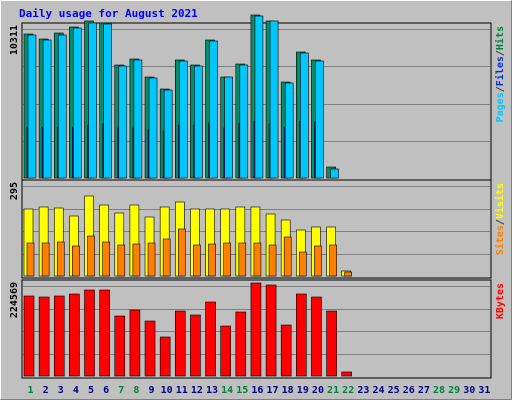  What do you see at coordinates (46, 390) in the screenshot?
I see `x-tick-label-day-2: 2` at bounding box center [46, 390].